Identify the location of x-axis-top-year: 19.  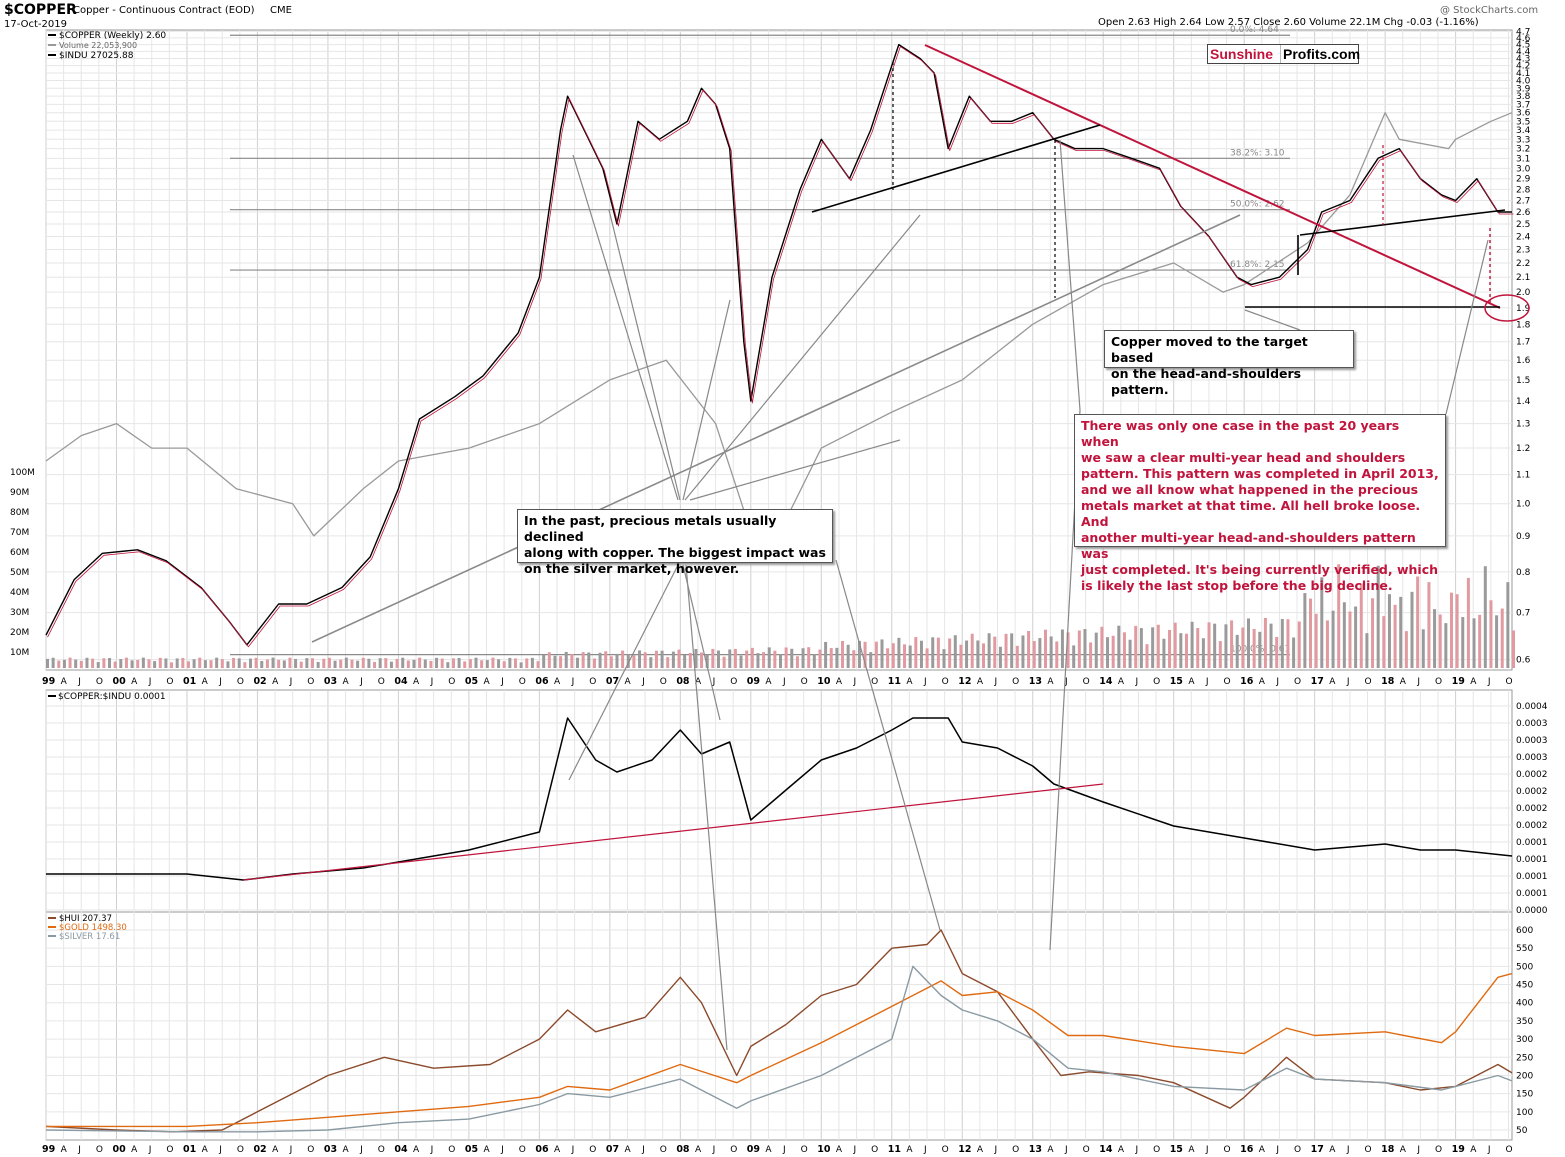
(1458, 681).